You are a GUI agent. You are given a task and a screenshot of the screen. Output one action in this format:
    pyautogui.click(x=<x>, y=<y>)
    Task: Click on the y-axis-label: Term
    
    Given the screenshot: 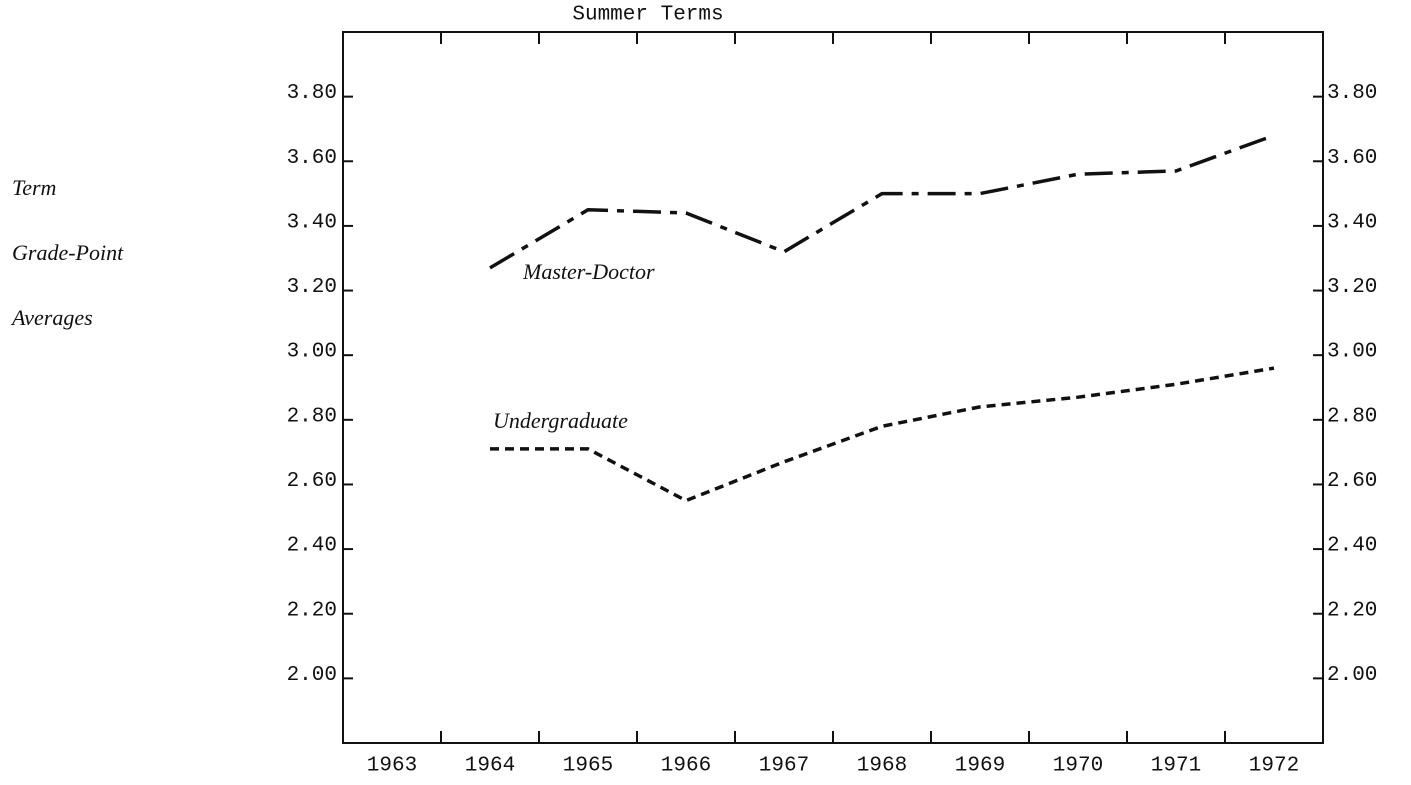 What is the action you would take?
    pyautogui.click(x=34, y=187)
    